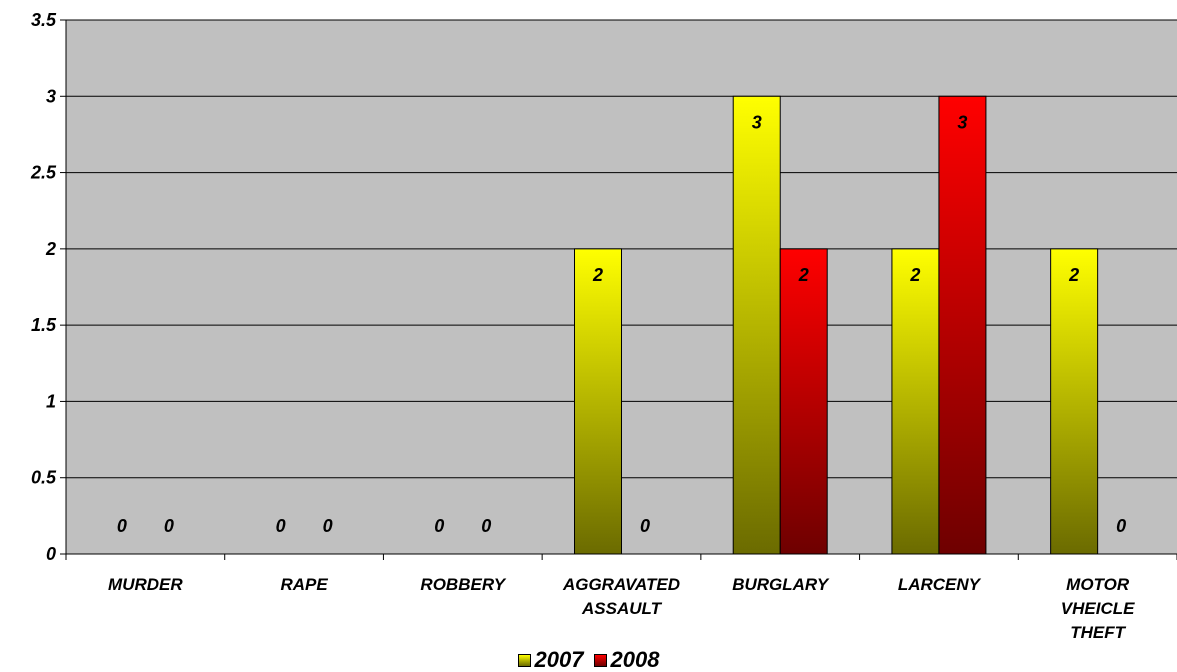 This screenshot has height=672, width=1177. I want to click on x-tick-label: LARCENY, so click(940, 584).